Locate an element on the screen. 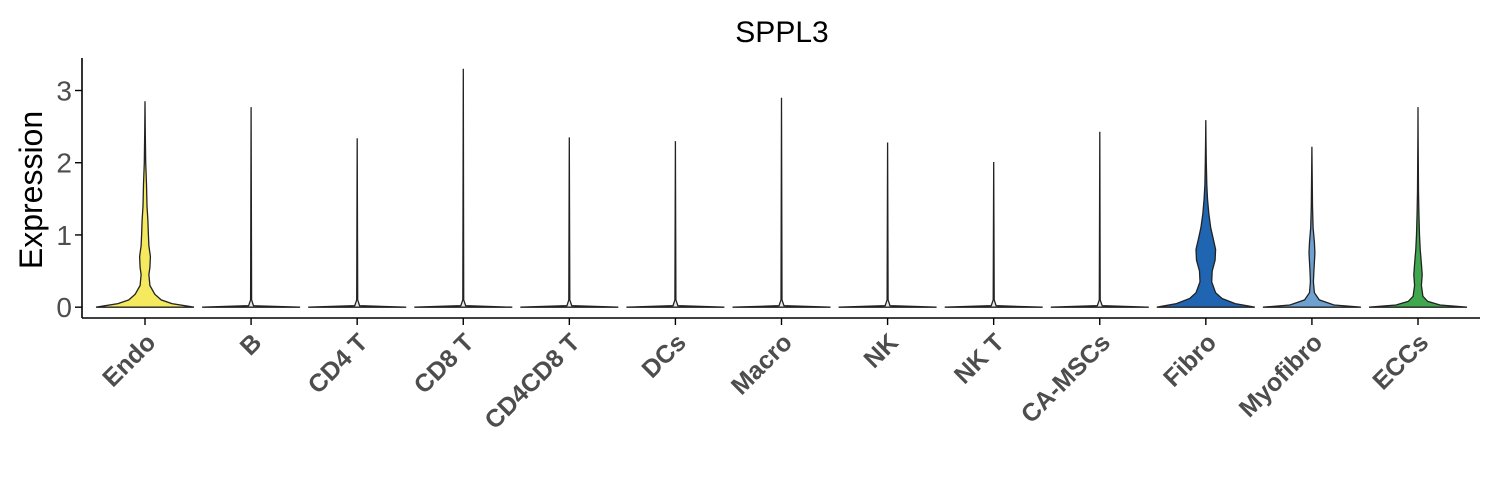 Image resolution: width=1500 pixels, height=500 pixels. y-axis-label: Expression is located at coordinates (31, 190).